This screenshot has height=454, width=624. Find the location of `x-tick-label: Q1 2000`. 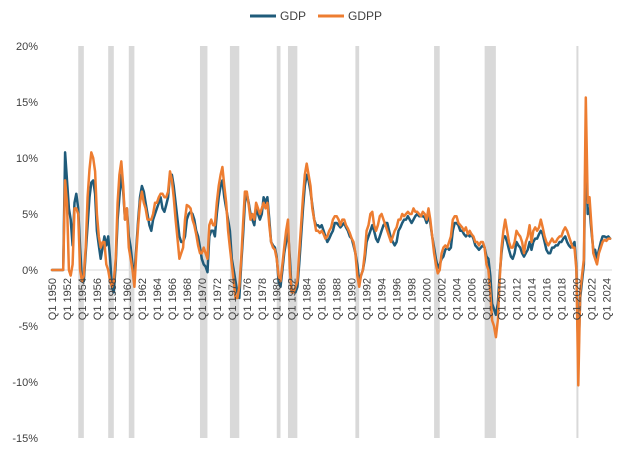

x-tick-label: Q1 2000 is located at coordinates (428, 299).